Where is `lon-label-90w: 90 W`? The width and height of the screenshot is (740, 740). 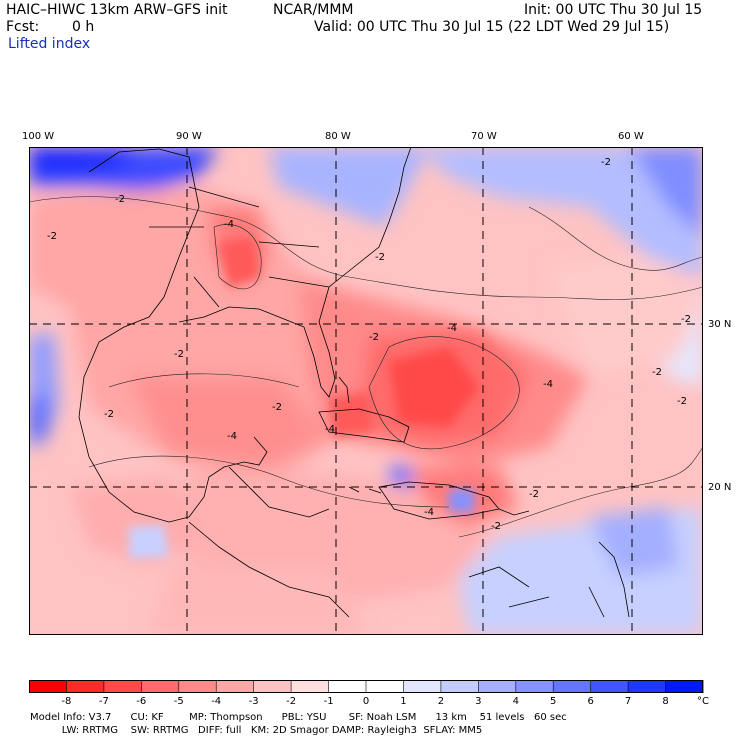
lon-label-90w: 90 W is located at coordinates (189, 136).